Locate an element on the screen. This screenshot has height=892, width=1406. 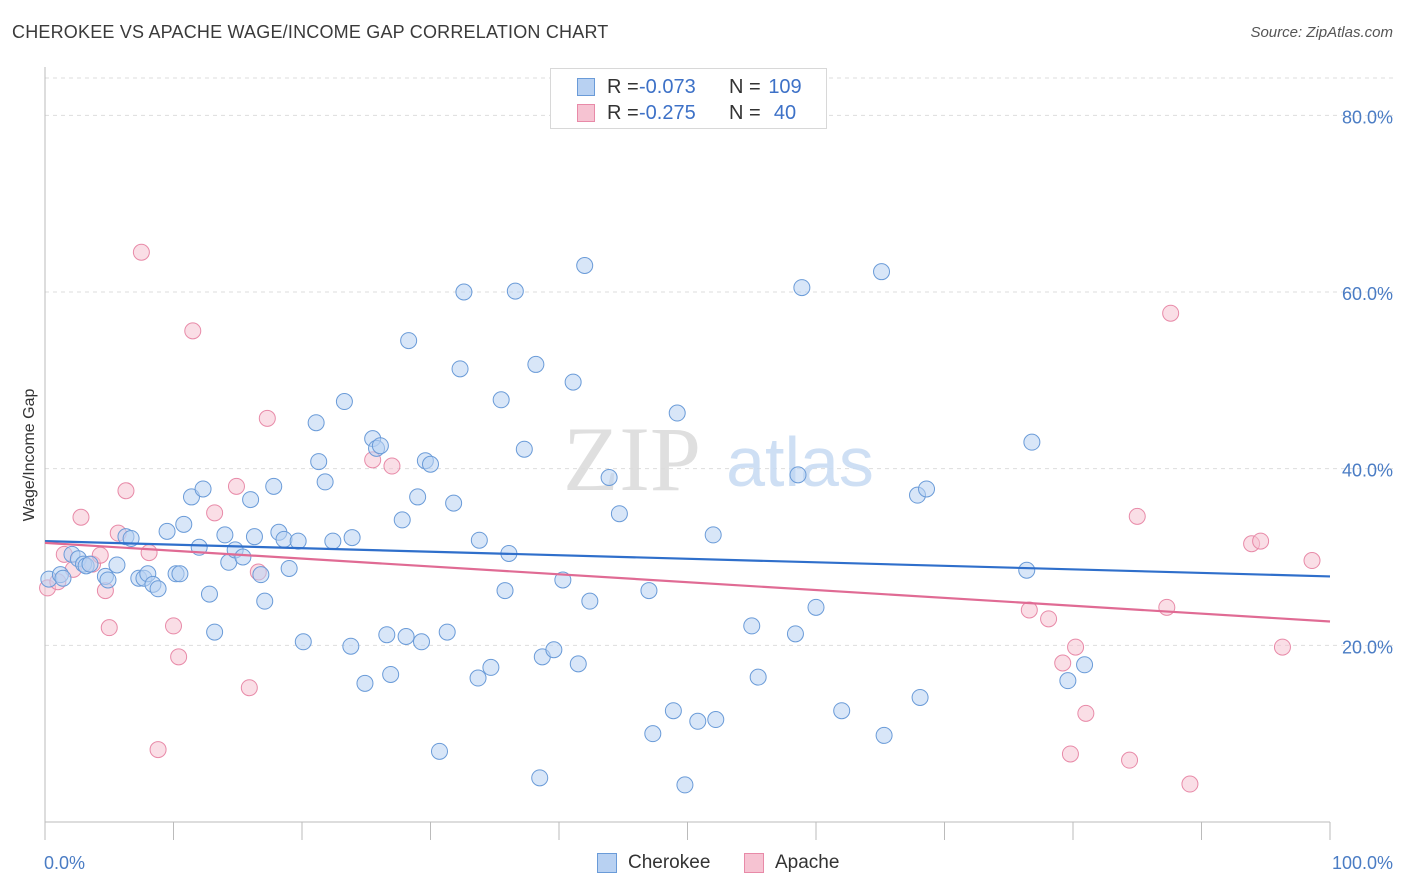
apache-legend-swatch is located at coordinates (754, 863).